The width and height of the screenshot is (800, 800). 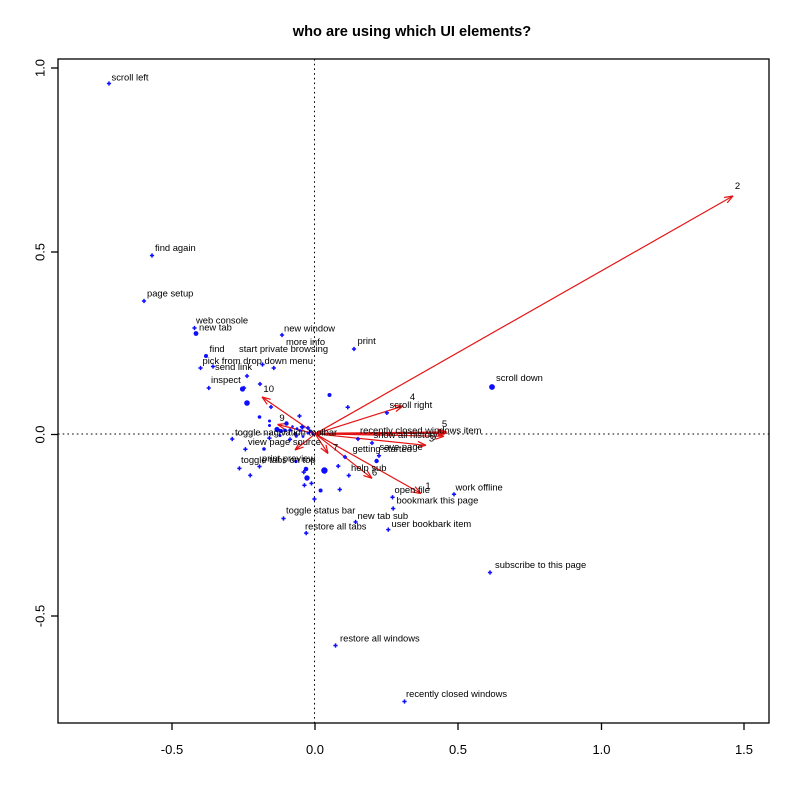 I want to click on svg-text: view page source, so click(x=284, y=441).